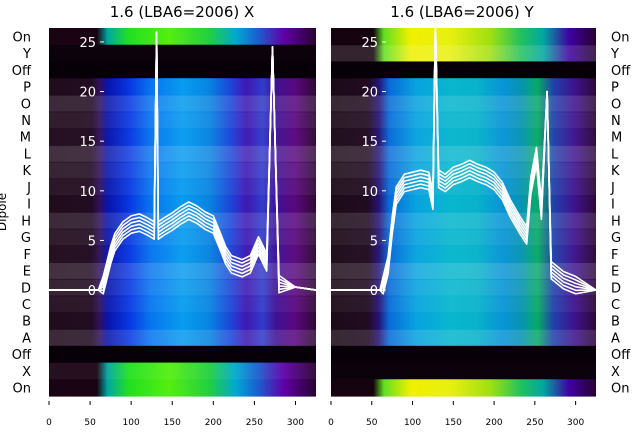 This screenshot has height=440, width=640. I want to click on row-label-right: N, so click(616, 121).